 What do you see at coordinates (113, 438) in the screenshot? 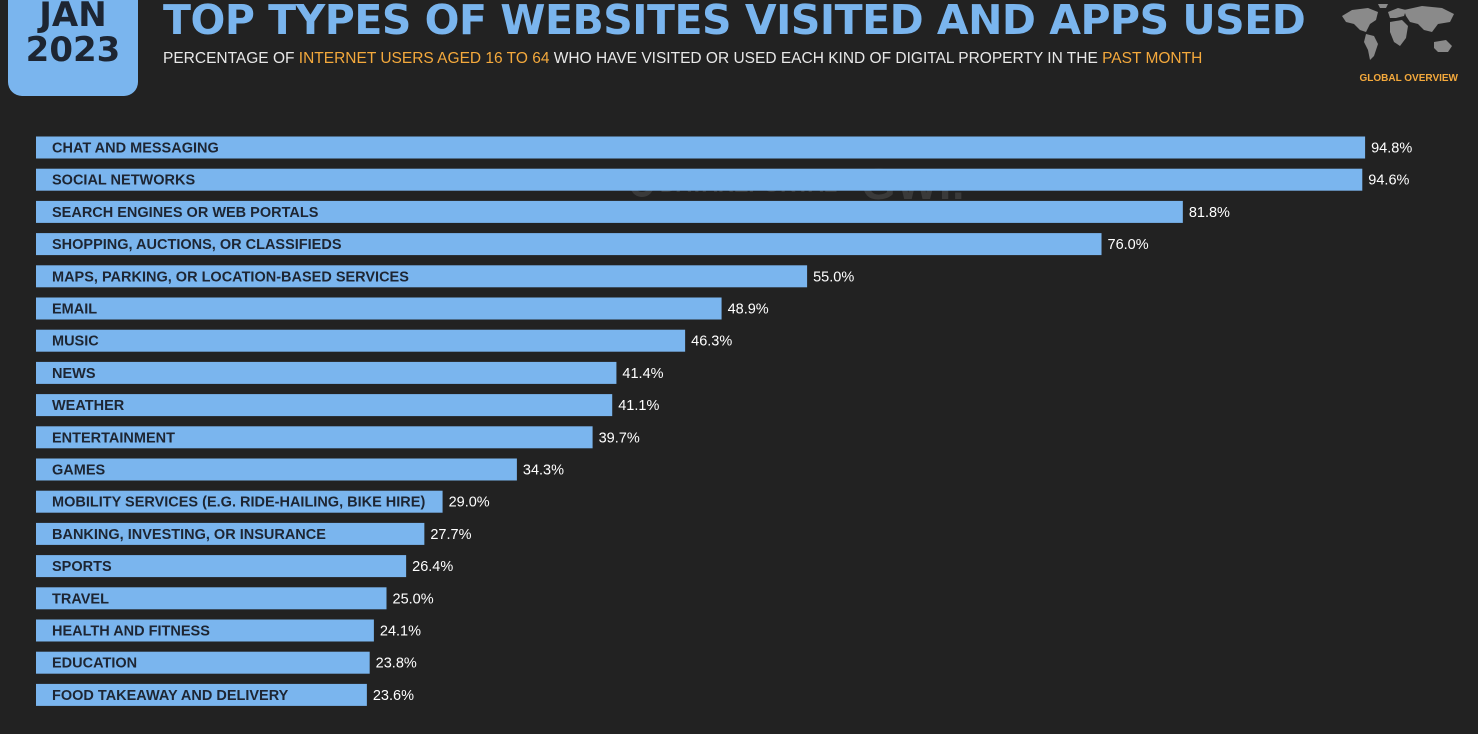
I see `category-label: ENTERTAINMENT` at bounding box center [113, 438].